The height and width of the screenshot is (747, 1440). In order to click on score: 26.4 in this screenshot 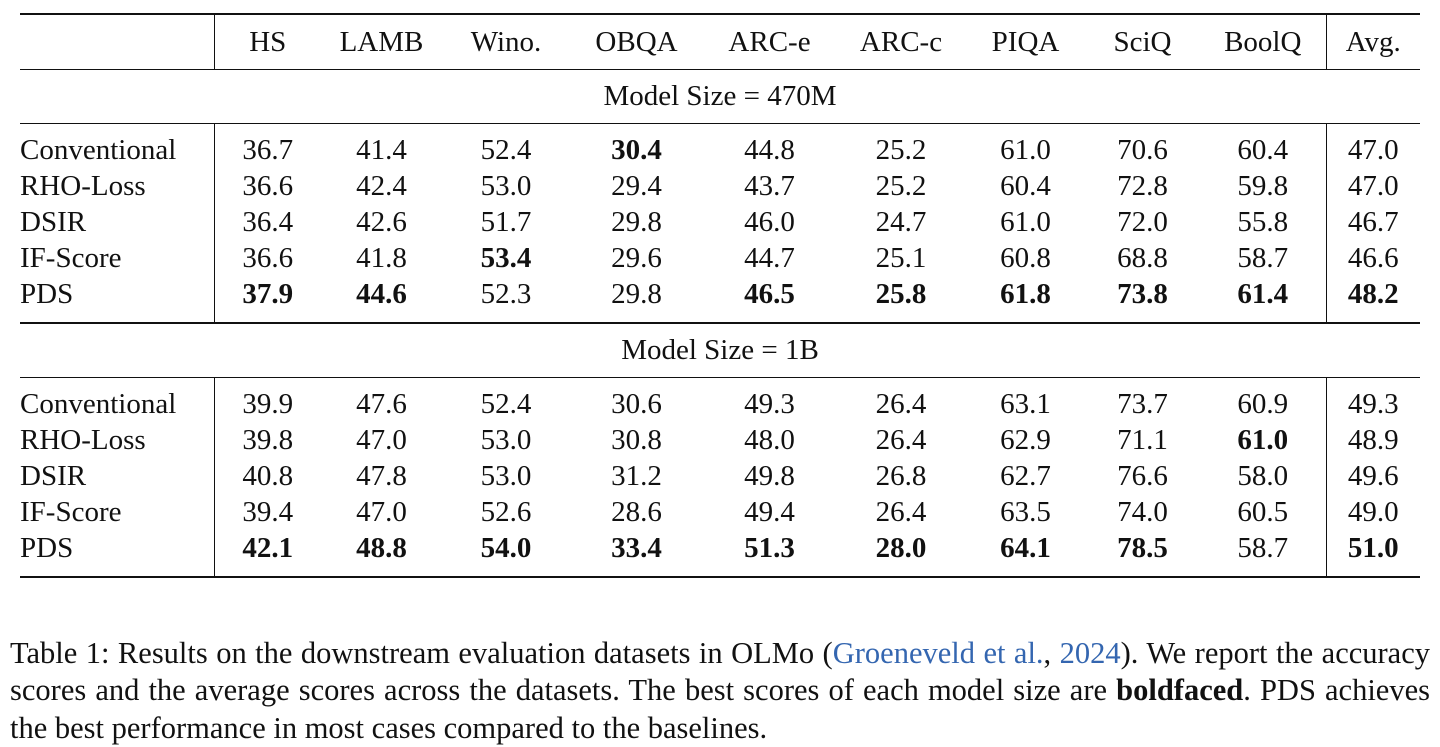, I will do `click(901, 404)`.